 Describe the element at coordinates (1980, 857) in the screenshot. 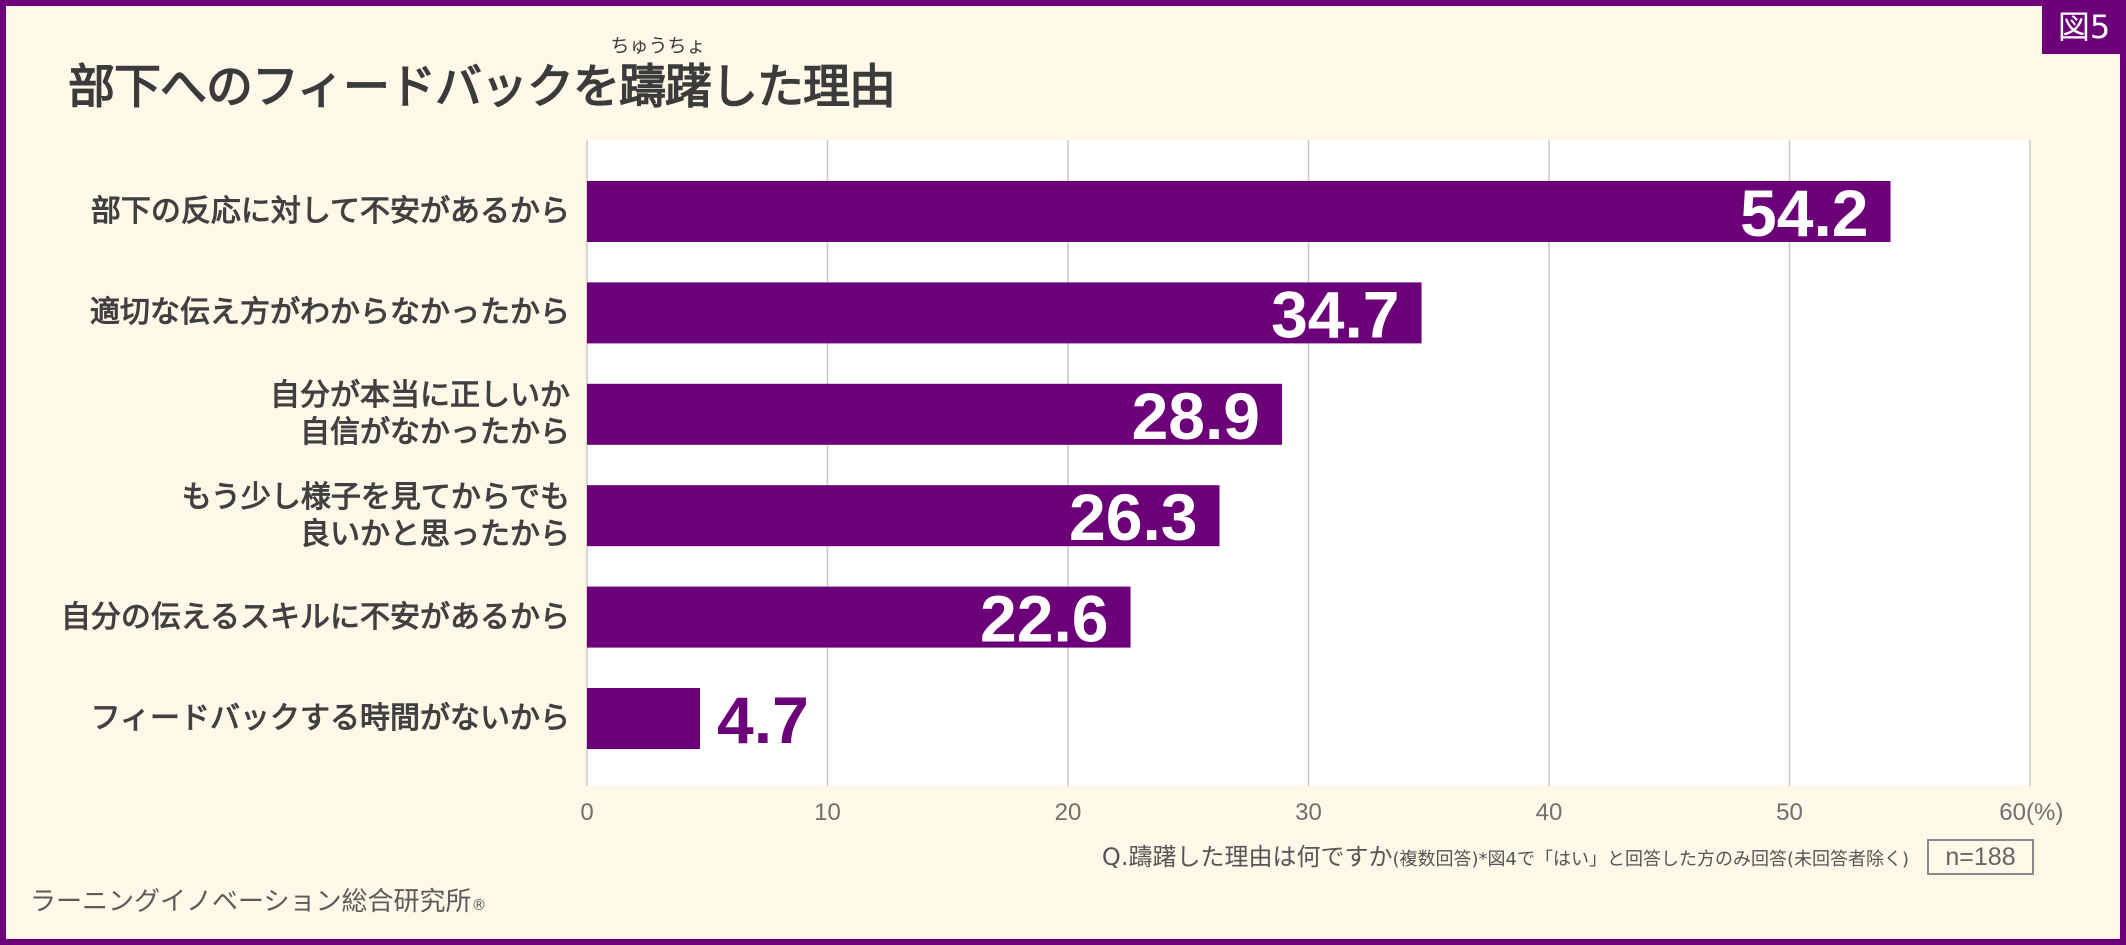

I see `sample-size-box: n=188` at that location.